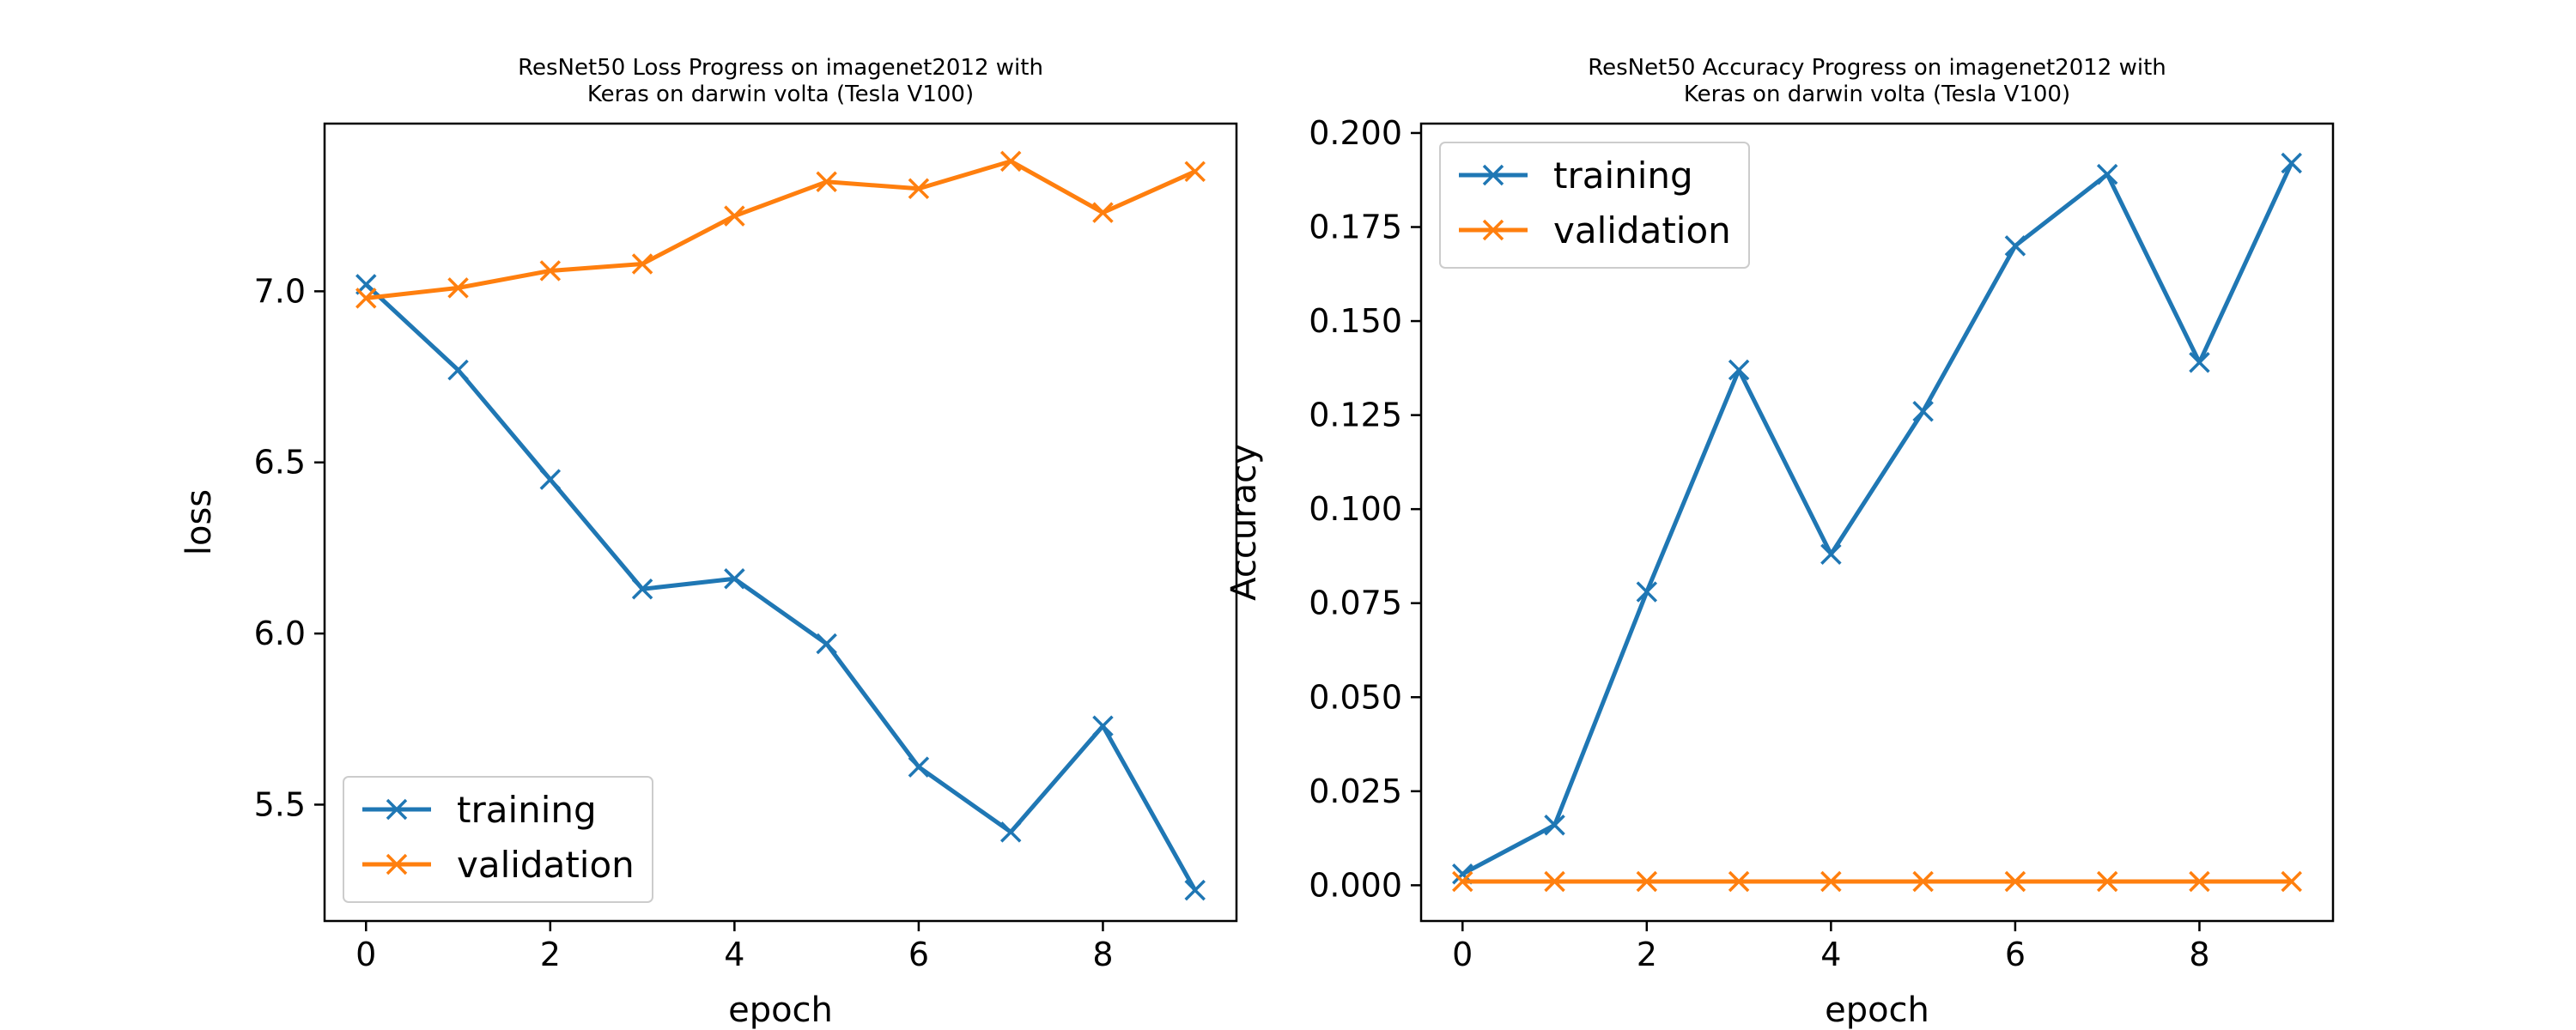 This screenshot has width=2576, height=1030. I want to click on y-tick-label: 6.0, so click(280, 633).